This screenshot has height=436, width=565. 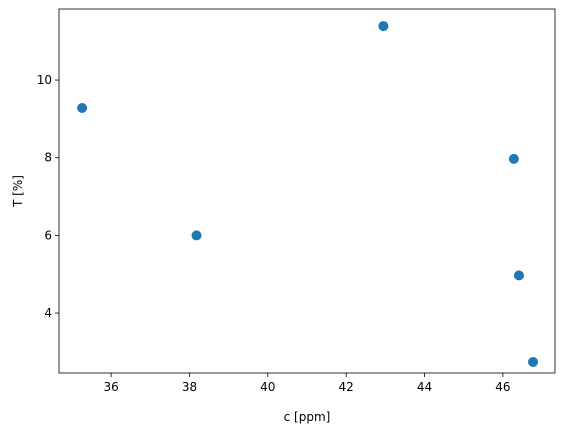 I want to click on x-axis-label: c [ppm], so click(x=307, y=417).